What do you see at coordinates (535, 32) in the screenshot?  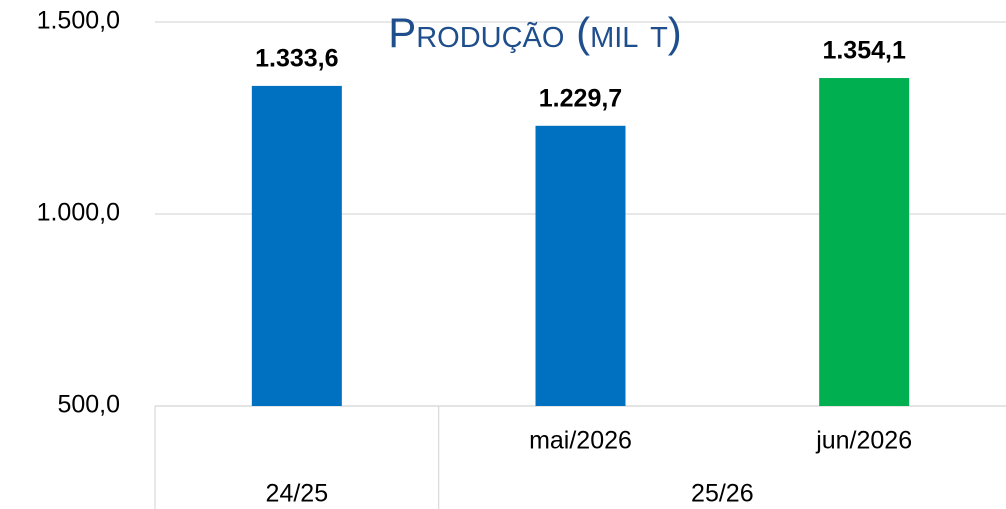 I see `chart-title: Produção (mil t)` at bounding box center [535, 32].